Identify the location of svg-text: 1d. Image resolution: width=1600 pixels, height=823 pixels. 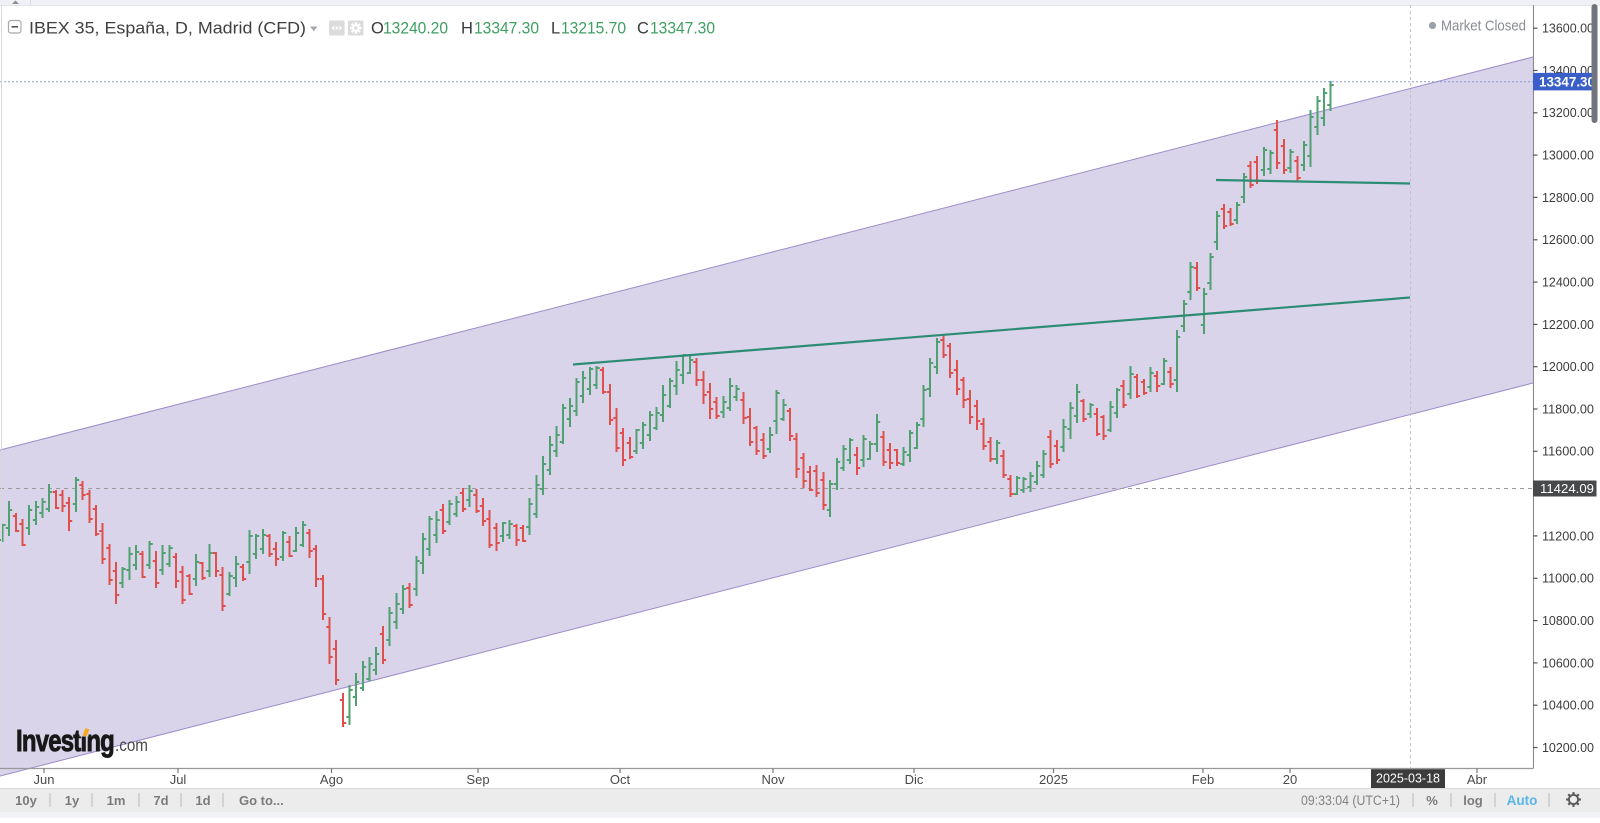
(202, 800).